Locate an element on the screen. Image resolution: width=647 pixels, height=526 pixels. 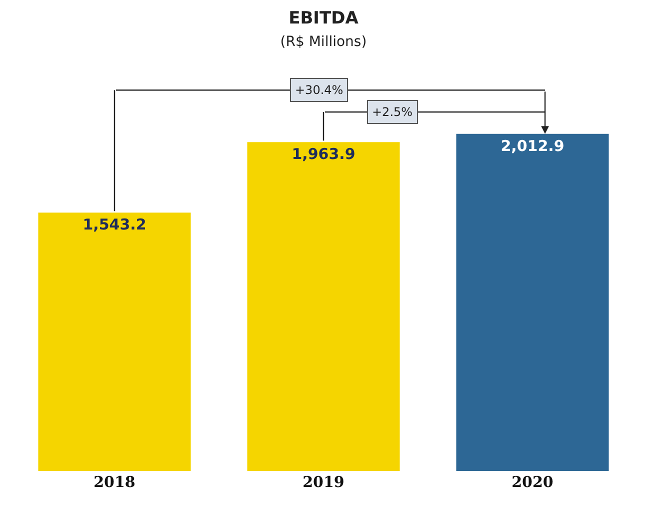
data-label: 2,012.9 is located at coordinates (532, 145).